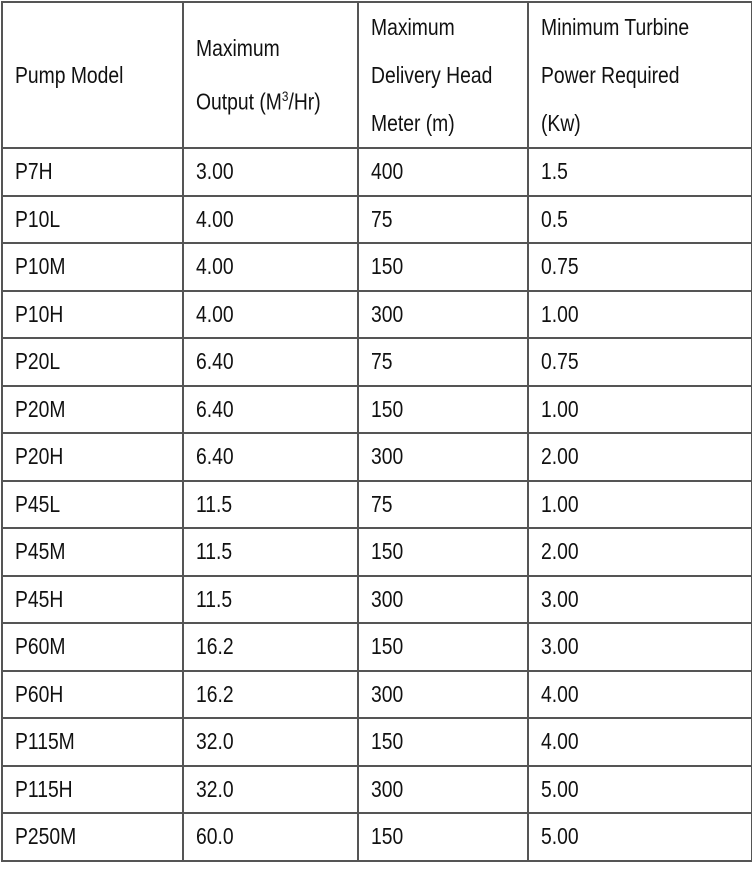 The height and width of the screenshot is (890, 752). Describe the element at coordinates (554, 171) in the screenshot. I see `cell-text: 1.5` at that location.